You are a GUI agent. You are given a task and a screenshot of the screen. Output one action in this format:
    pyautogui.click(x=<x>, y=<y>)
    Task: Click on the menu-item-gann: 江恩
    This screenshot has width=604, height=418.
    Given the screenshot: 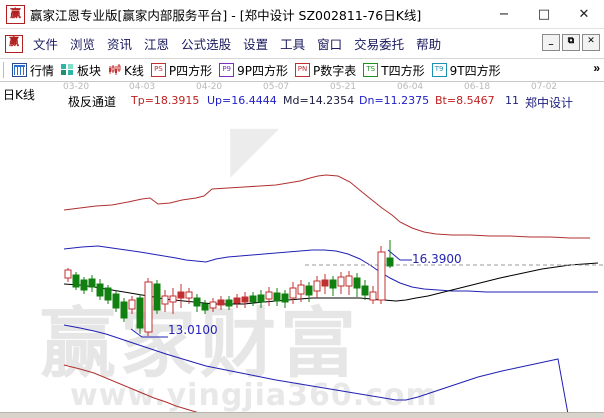 What is the action you would take?
    pyautogui.click(x=157, y=44)
    